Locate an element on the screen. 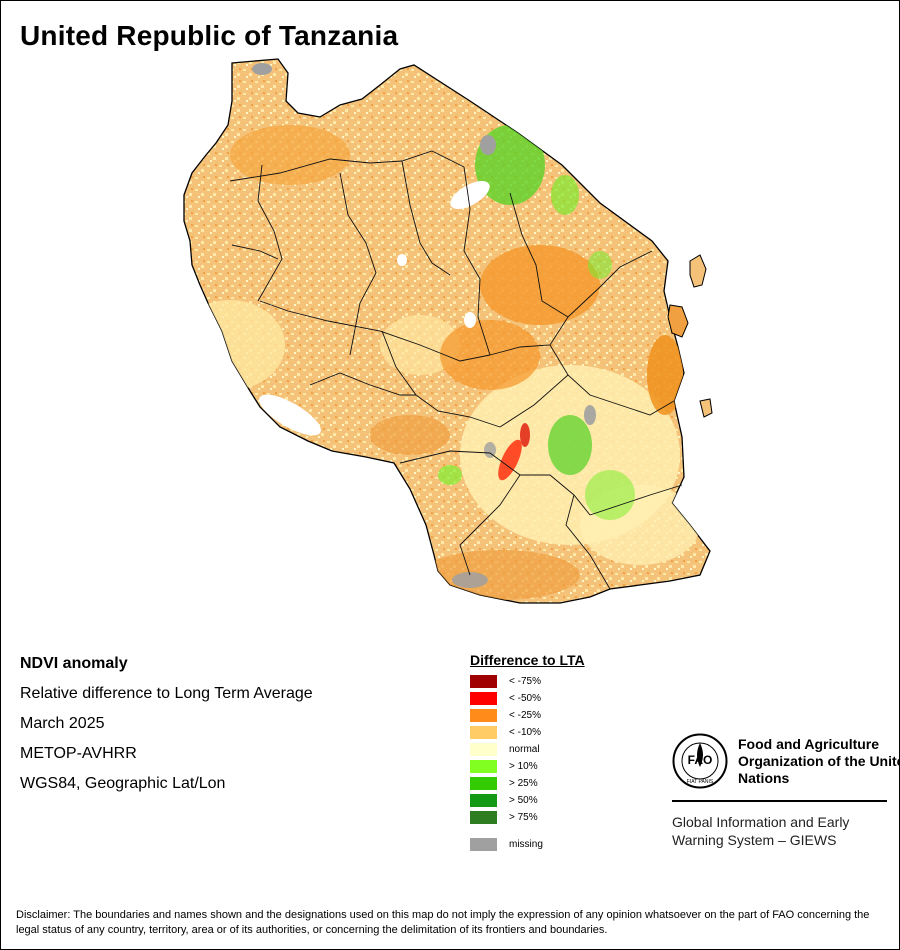  legend-item: missing is located at coordinates (527, 845).